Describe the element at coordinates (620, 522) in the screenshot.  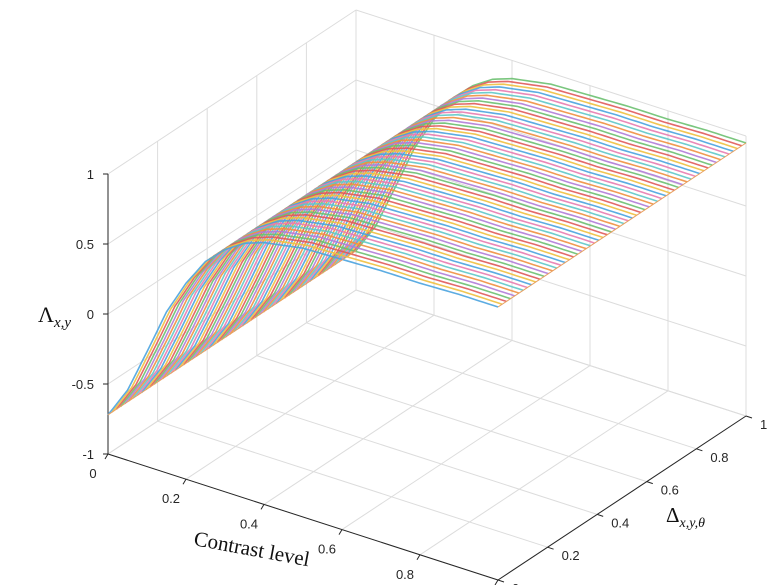
I see `y-tick-label: 0.4` at that location.